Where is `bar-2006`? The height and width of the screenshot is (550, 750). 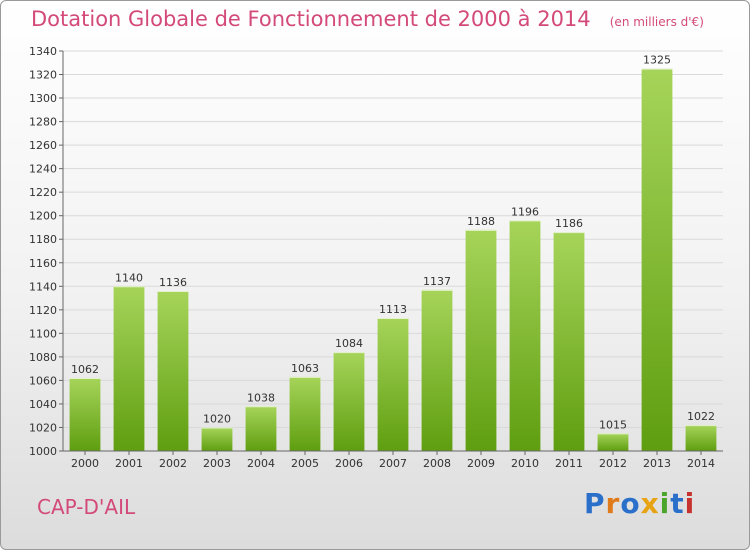
bar-2006 is located at coordinates (349, 401).